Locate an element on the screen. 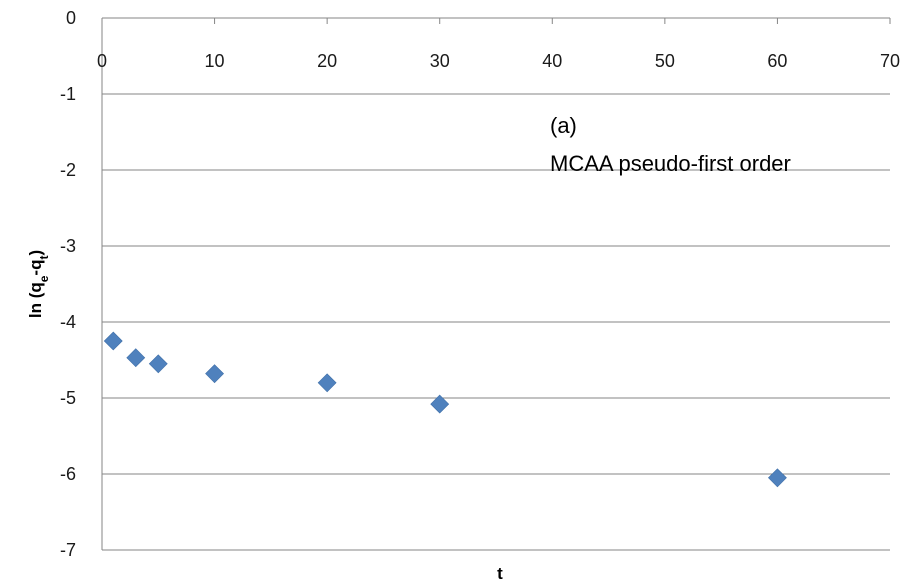 Image resolution: width=908 pixels, height=585 pixels. y-tick-labels: 0 -1 -2 -3 -4 -5 -6 -7 is located at coordinates (68, 284).